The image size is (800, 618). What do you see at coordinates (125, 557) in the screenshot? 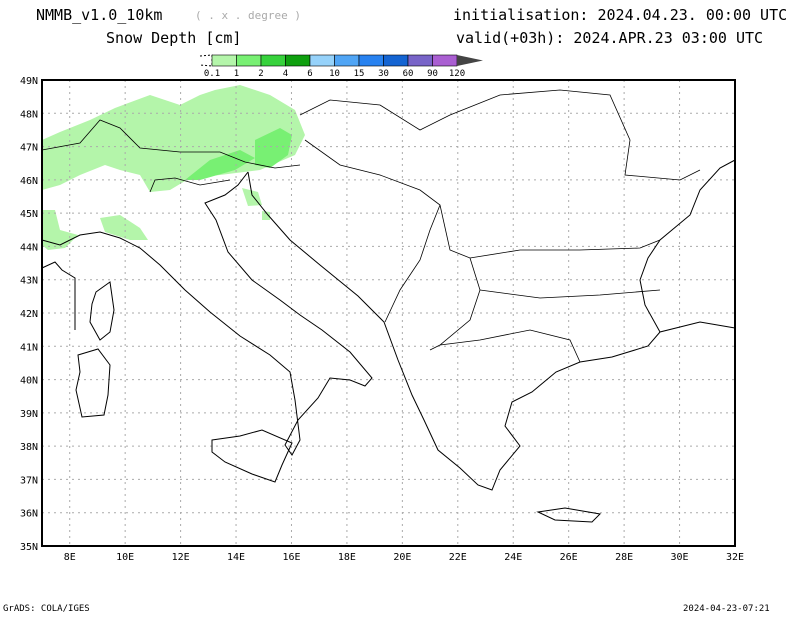
I see `lon-tick-label: 10E` at bounding box center [125, 557].